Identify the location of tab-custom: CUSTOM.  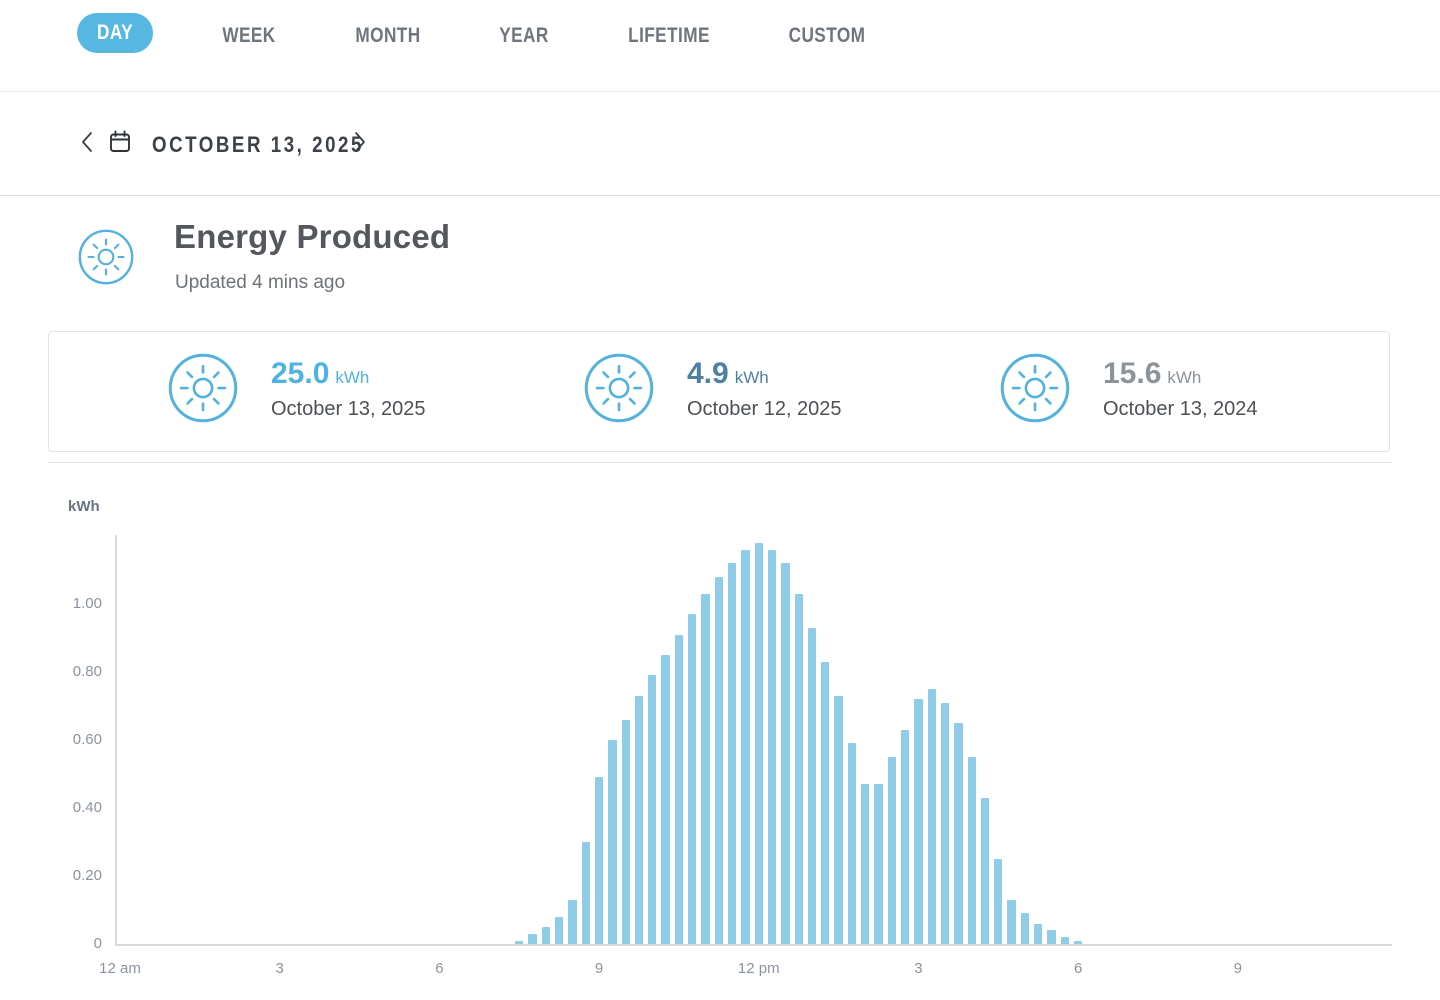
(827, 36).